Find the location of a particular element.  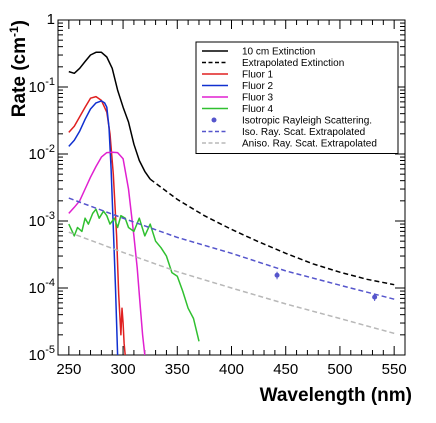

y-axis-title-end: ) is located at coordinates (19, 23).